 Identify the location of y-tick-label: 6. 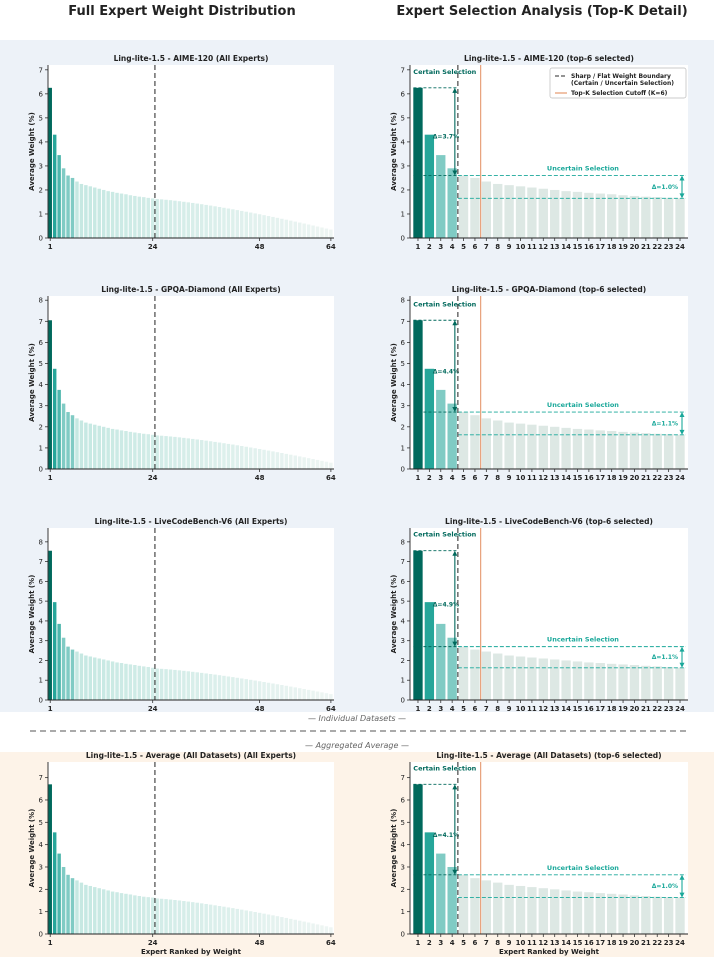
(41, 94).